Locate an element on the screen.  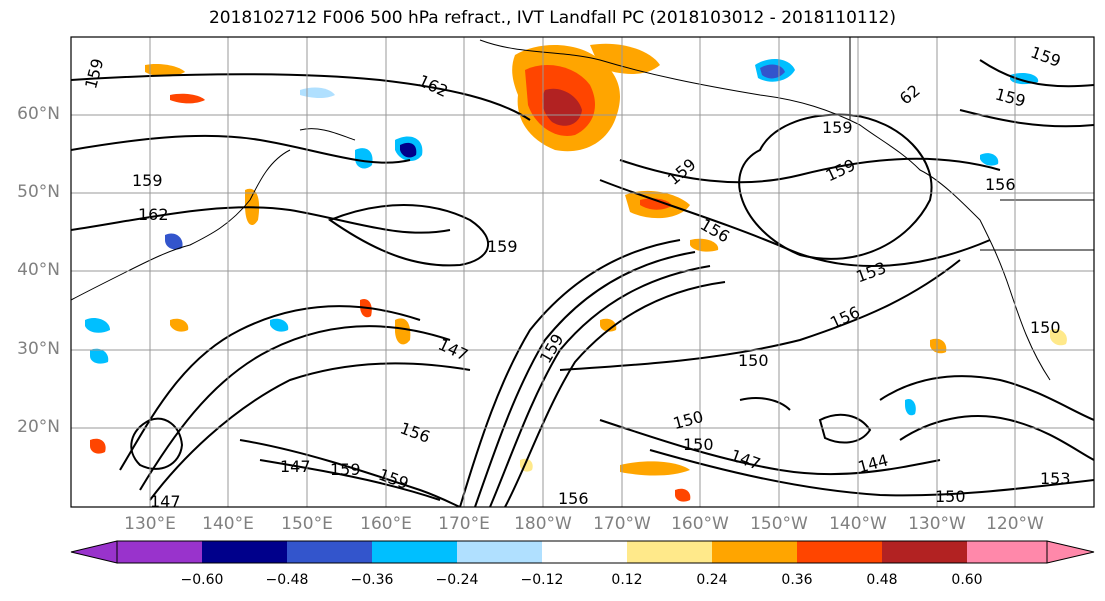
lon-label: 120°W is located at coordinates (1015, 524).